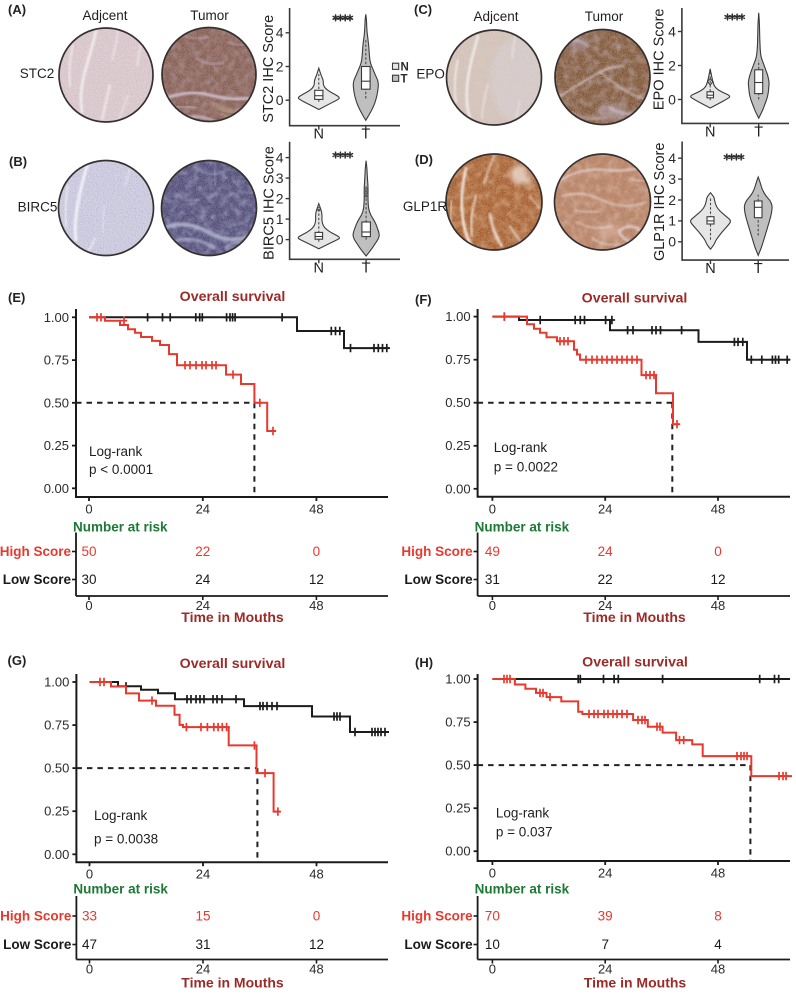 This screenshot has height=997, width=796. What do you see at coordinates (17, 660) in the screenshot?
I see `svg-text: (G)` at bounding box center [17, 660].